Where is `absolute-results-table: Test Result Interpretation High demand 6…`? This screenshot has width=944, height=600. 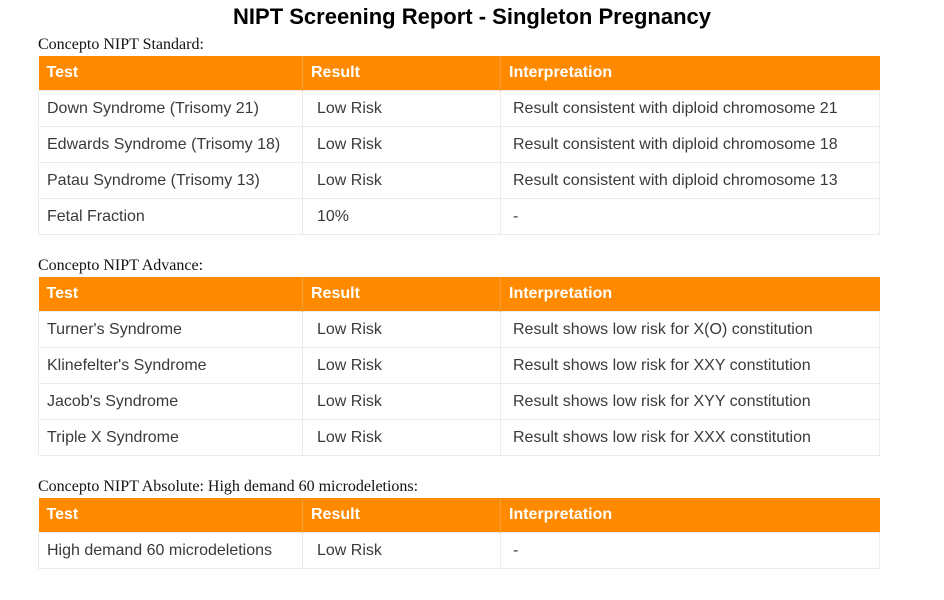
absolute-results-table: Test Result Interpretation High demand 6… is located at coordinates (459, 533).